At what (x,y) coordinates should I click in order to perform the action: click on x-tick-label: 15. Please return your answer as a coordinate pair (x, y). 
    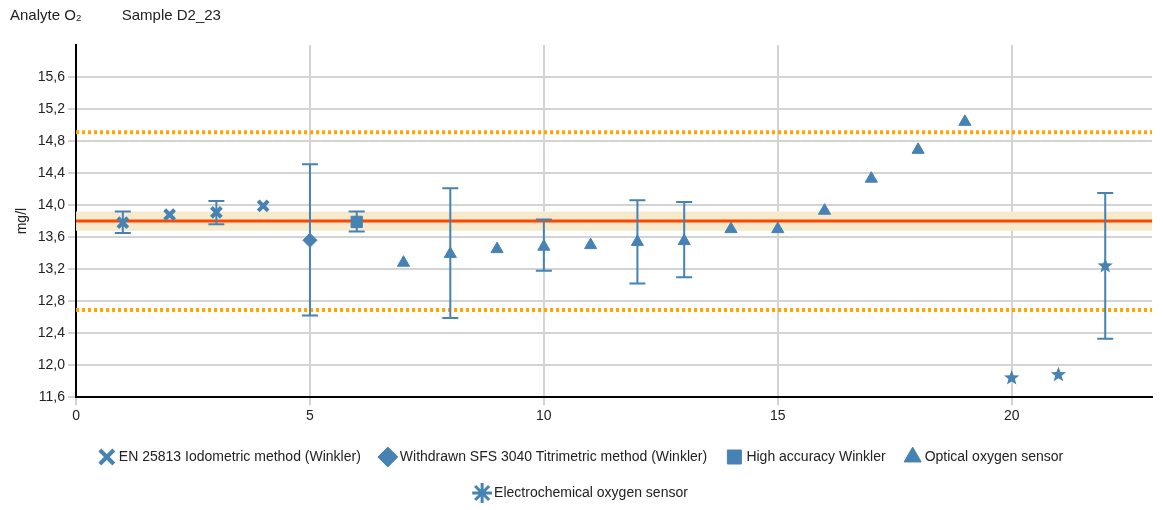
    Looking at the image, I should click on (777, 415).